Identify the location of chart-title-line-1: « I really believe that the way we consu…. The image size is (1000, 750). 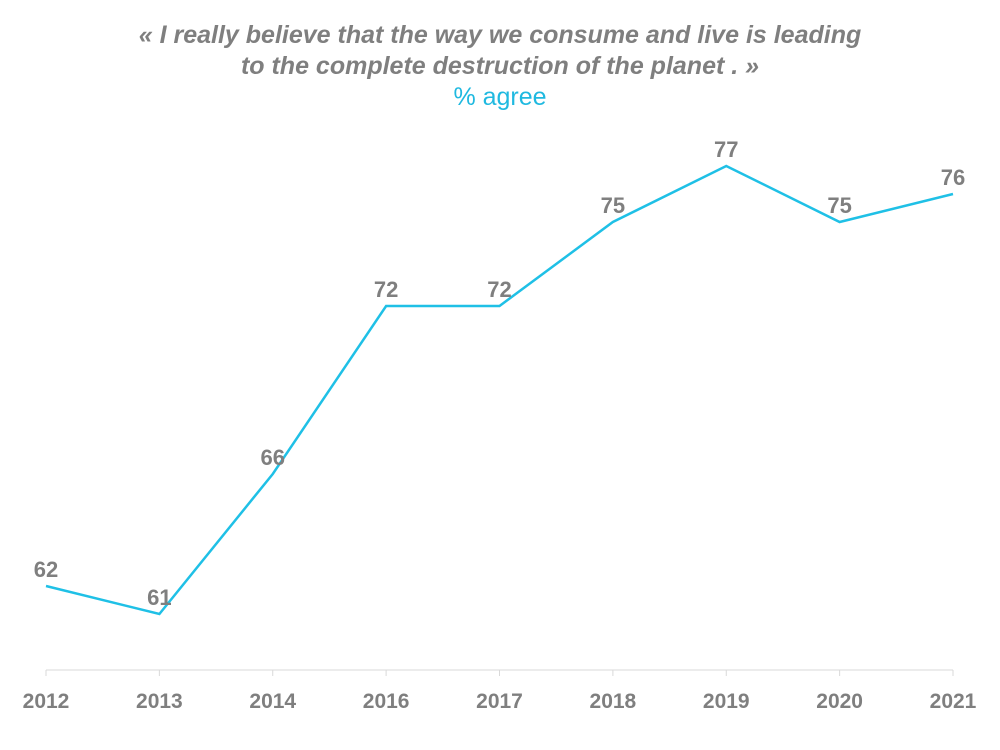
(500, 35).